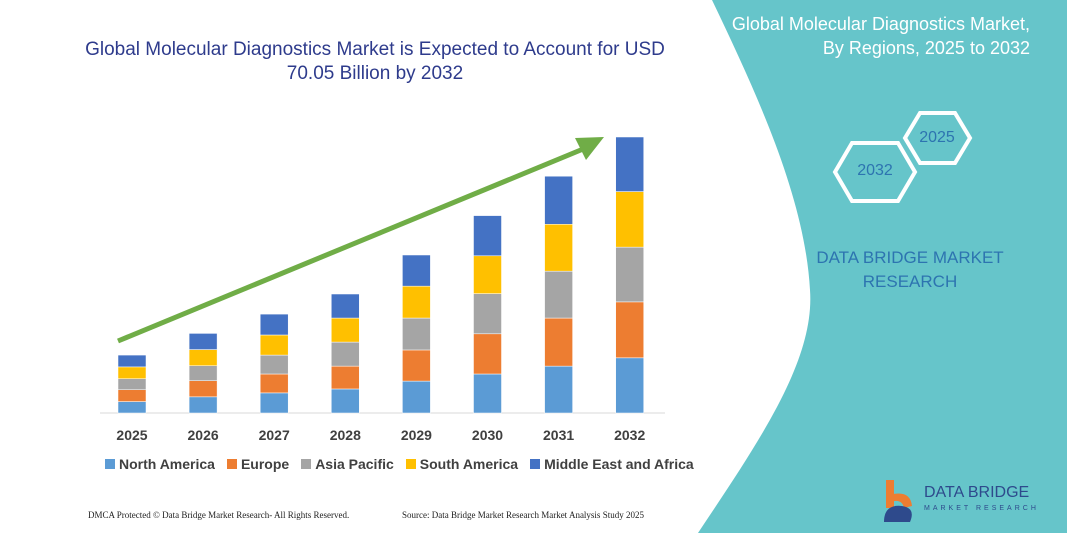 This screenshot has height=533, width=1067. Describe the element at coordinates (203, 435) in the screenshot. I see `x-tick-label: 2026` at that location.